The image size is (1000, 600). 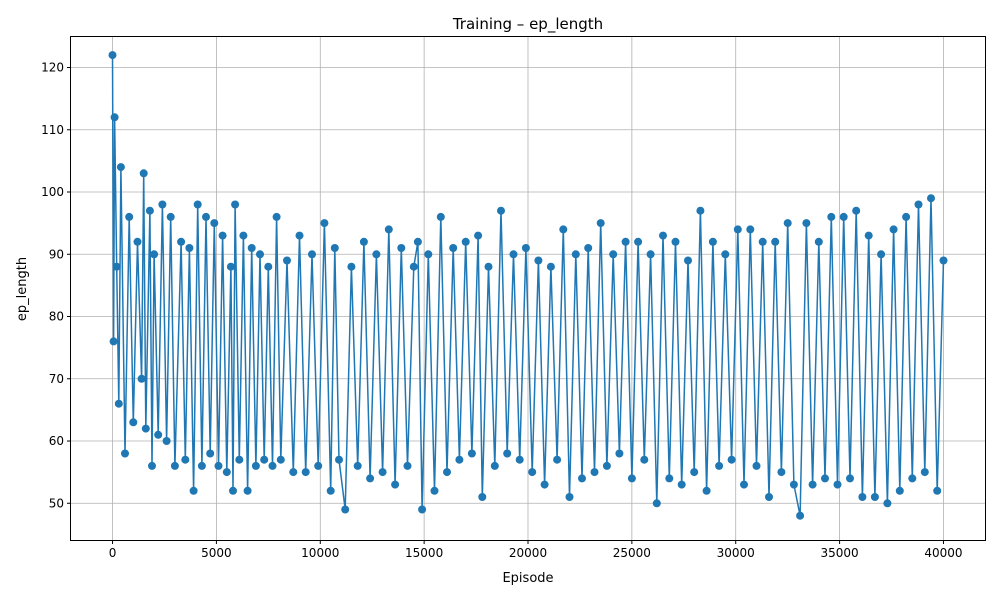 I want to click on chart-title: Training – ep_length, so click(x=527, y=24).